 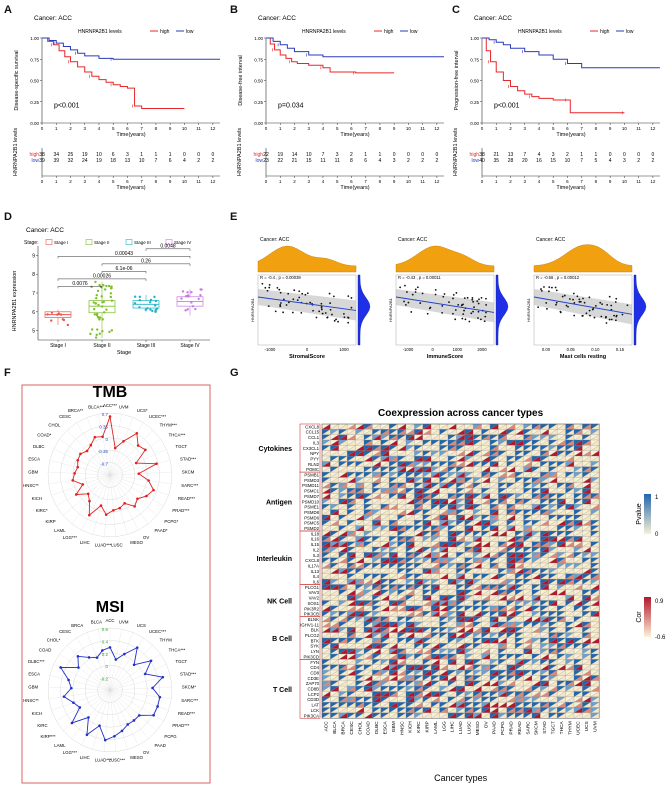 I want to click on km-x-tick-label: 11, so click(x=638, y=128).